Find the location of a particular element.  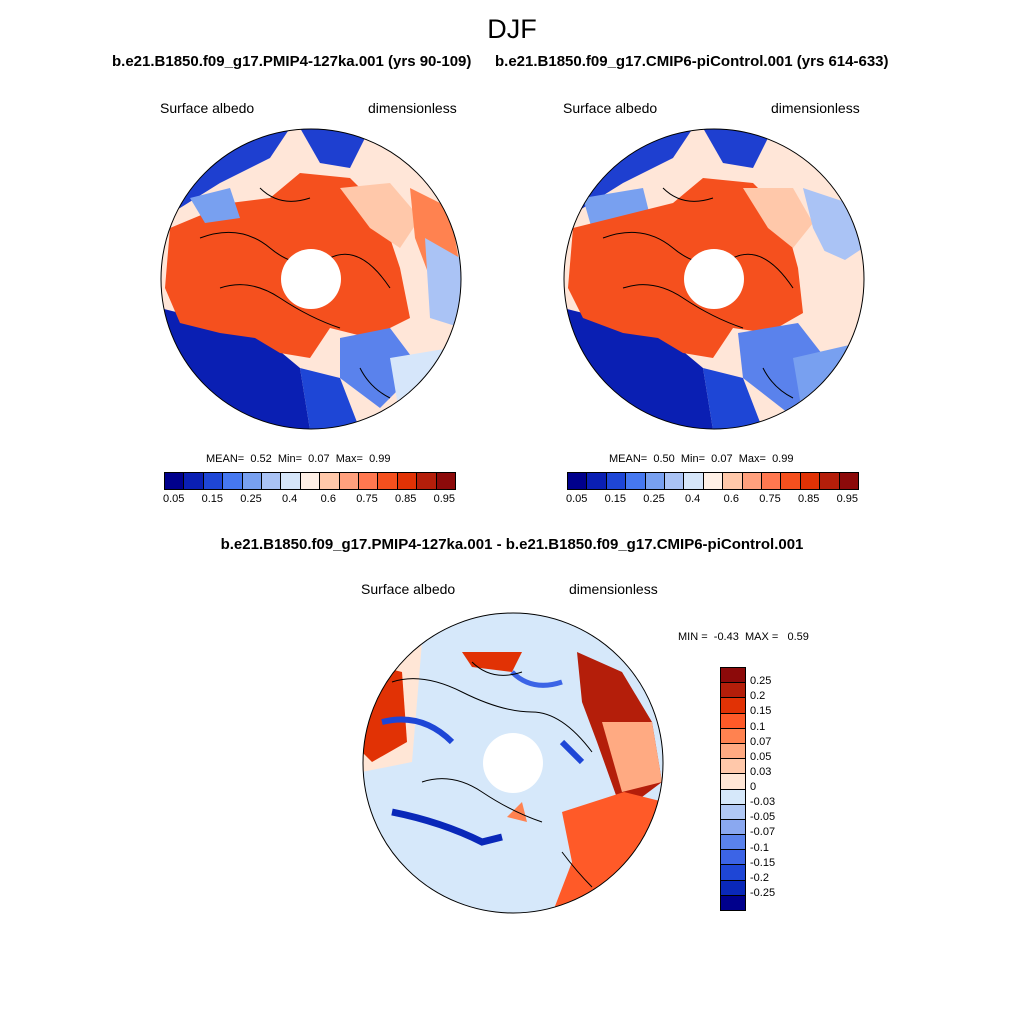

panel1-colorbar-tick-label: 0.75 is located at coordinates (367, 499).